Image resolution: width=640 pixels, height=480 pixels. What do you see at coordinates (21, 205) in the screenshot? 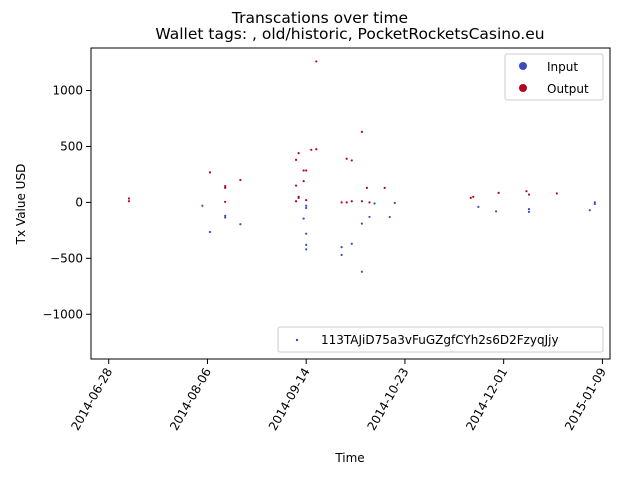
I see `y-axis-label: Tx Value USD` at bounding box center [21, 205].